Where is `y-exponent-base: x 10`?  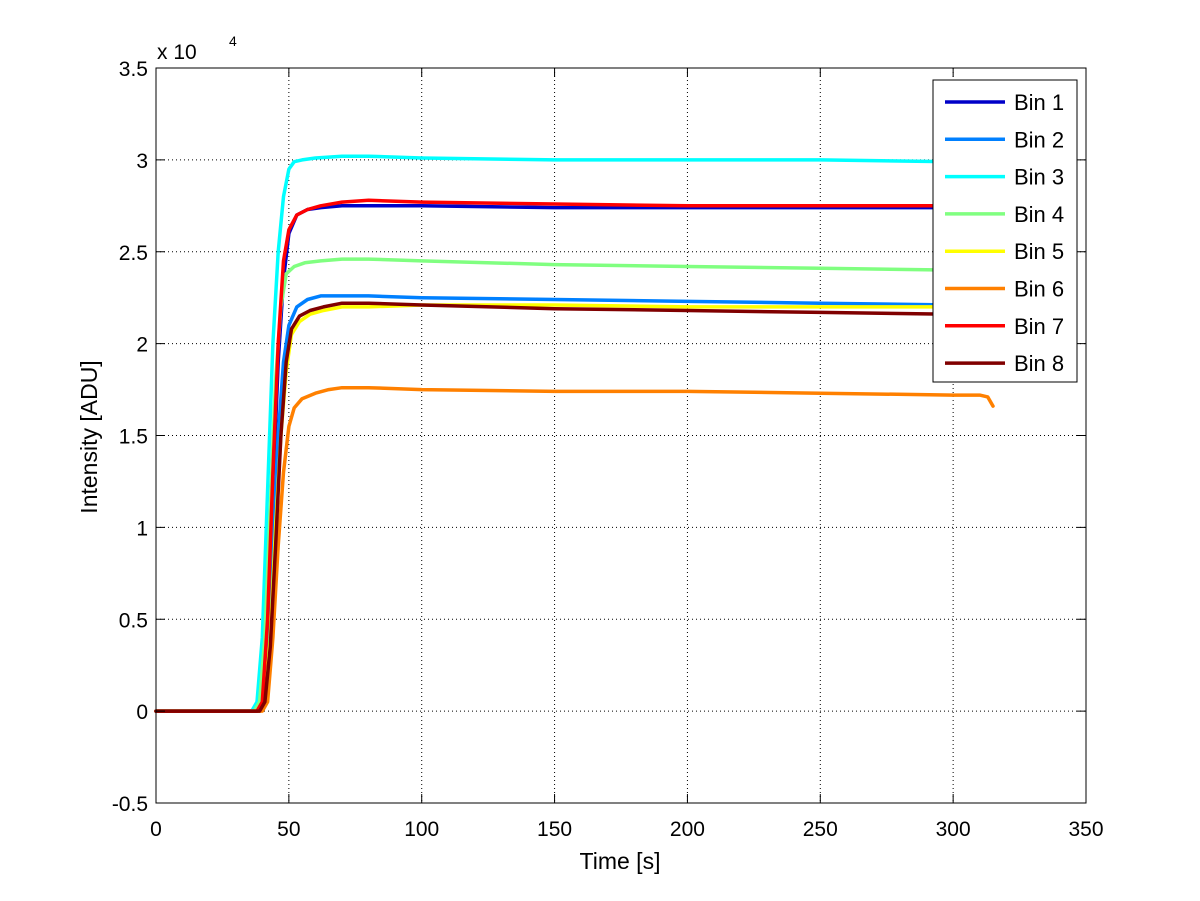 y-exponent-base: x 10 is located at coordinates (177, 52).